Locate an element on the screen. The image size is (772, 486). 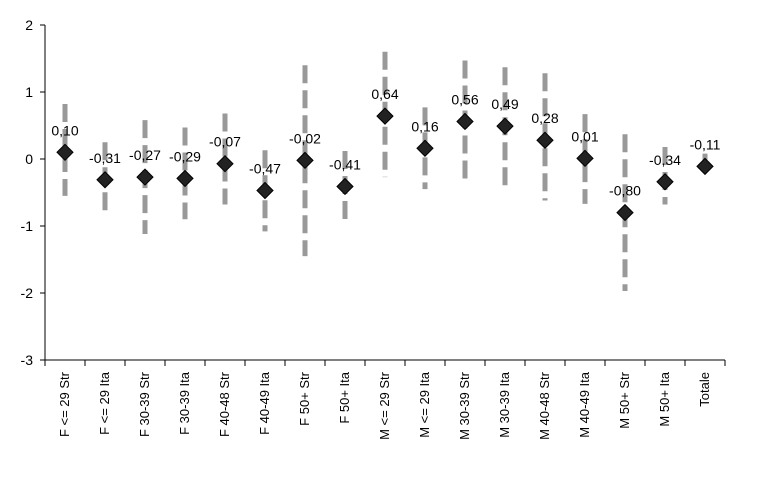
y-tick-label: 1 is located at coordinates (29, 92).